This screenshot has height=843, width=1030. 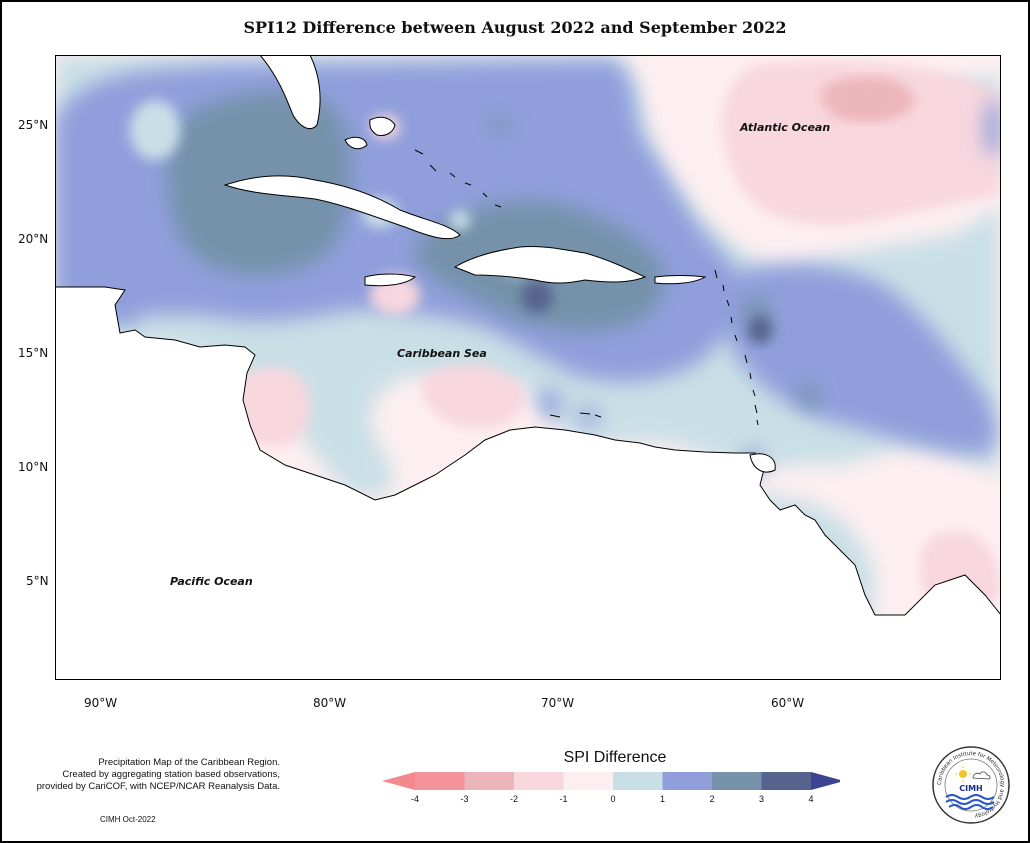 I want to click on legend-tick-label: -1, so click(x=563, y=799).